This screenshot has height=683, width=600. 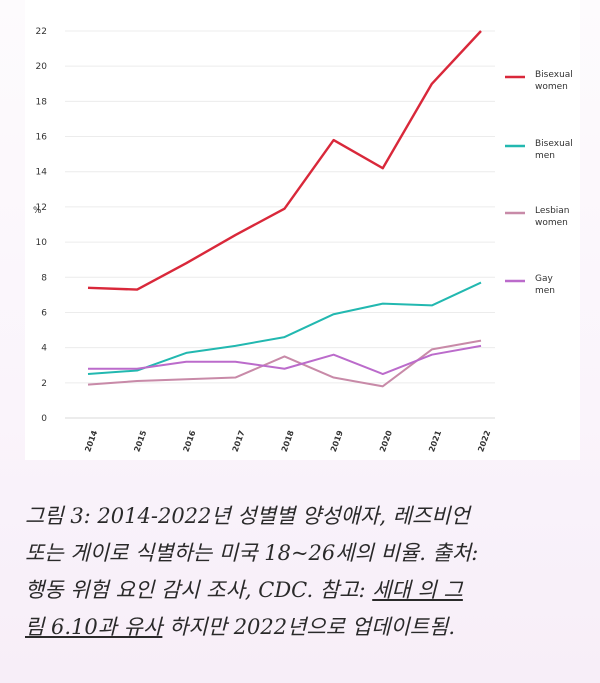 What do you see at coordinates (190, 441) in the screenshot?
I see `x-tick-label: 2016` at bounding box center [190, 441].